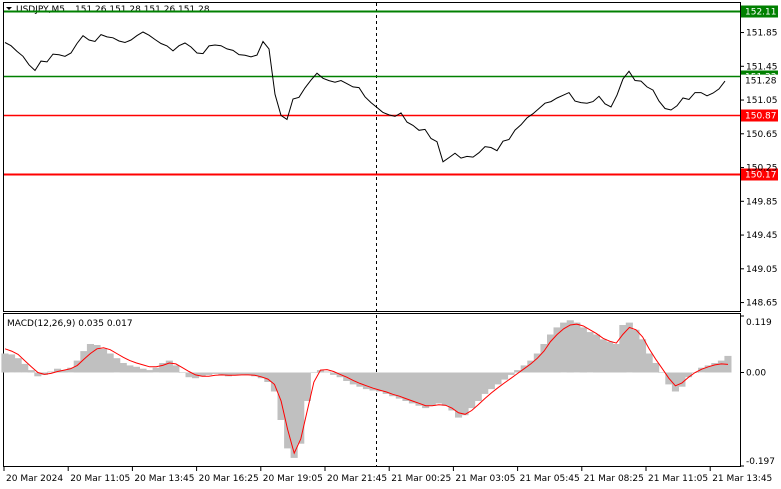 The image size is (781, 489). I want to click on time-axis-label: 20 Mar 21:45, so click(357, 479).